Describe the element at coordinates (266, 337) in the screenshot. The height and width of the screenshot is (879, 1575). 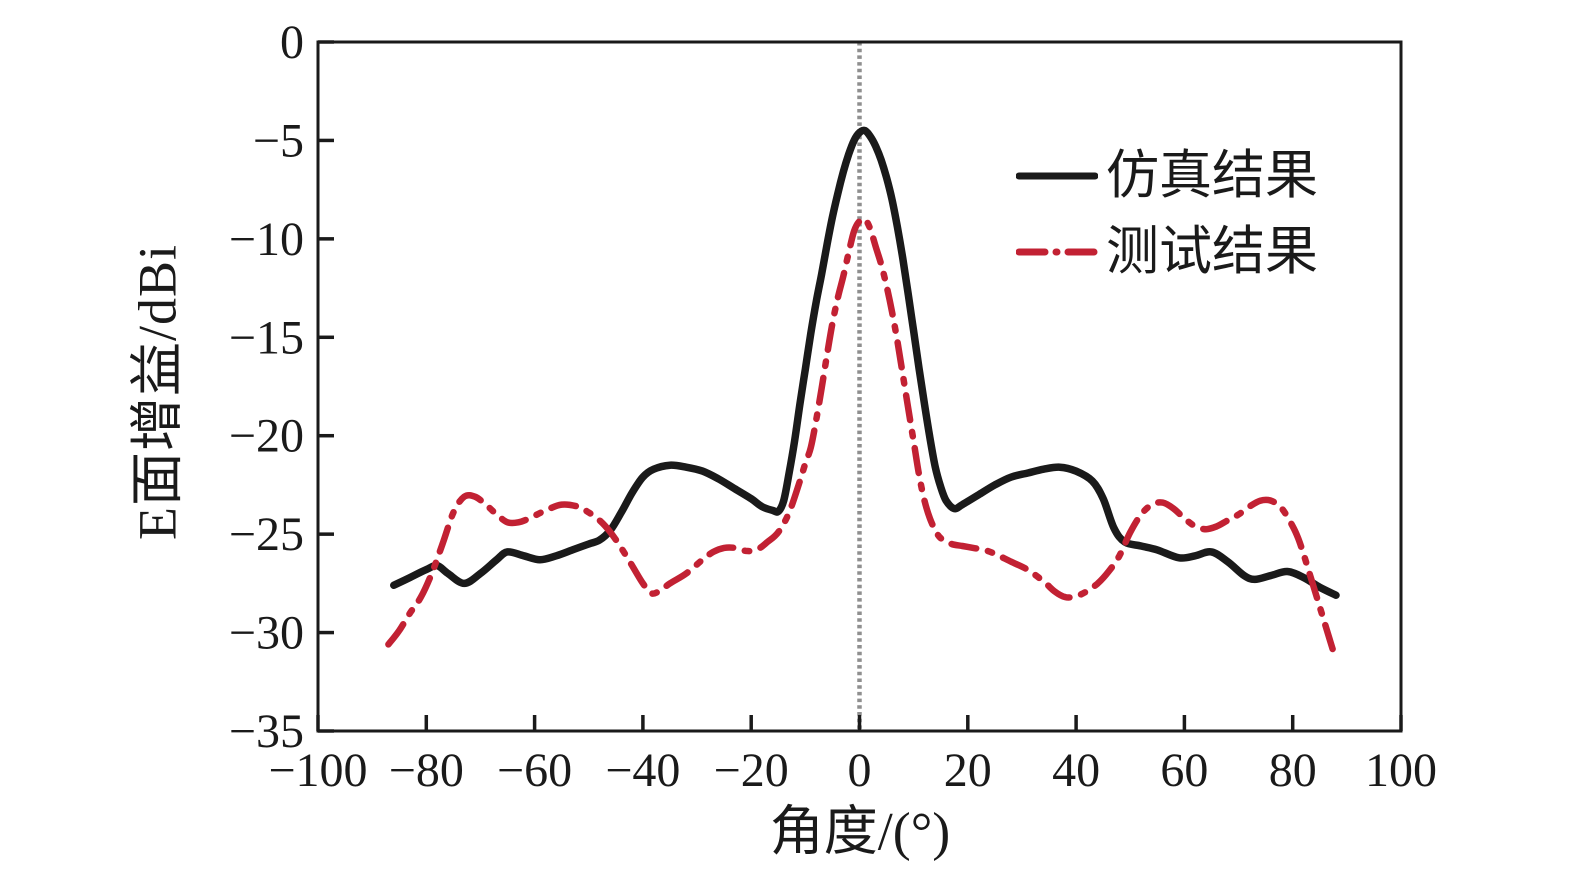
I see `y-tick-label: −15` at that location.